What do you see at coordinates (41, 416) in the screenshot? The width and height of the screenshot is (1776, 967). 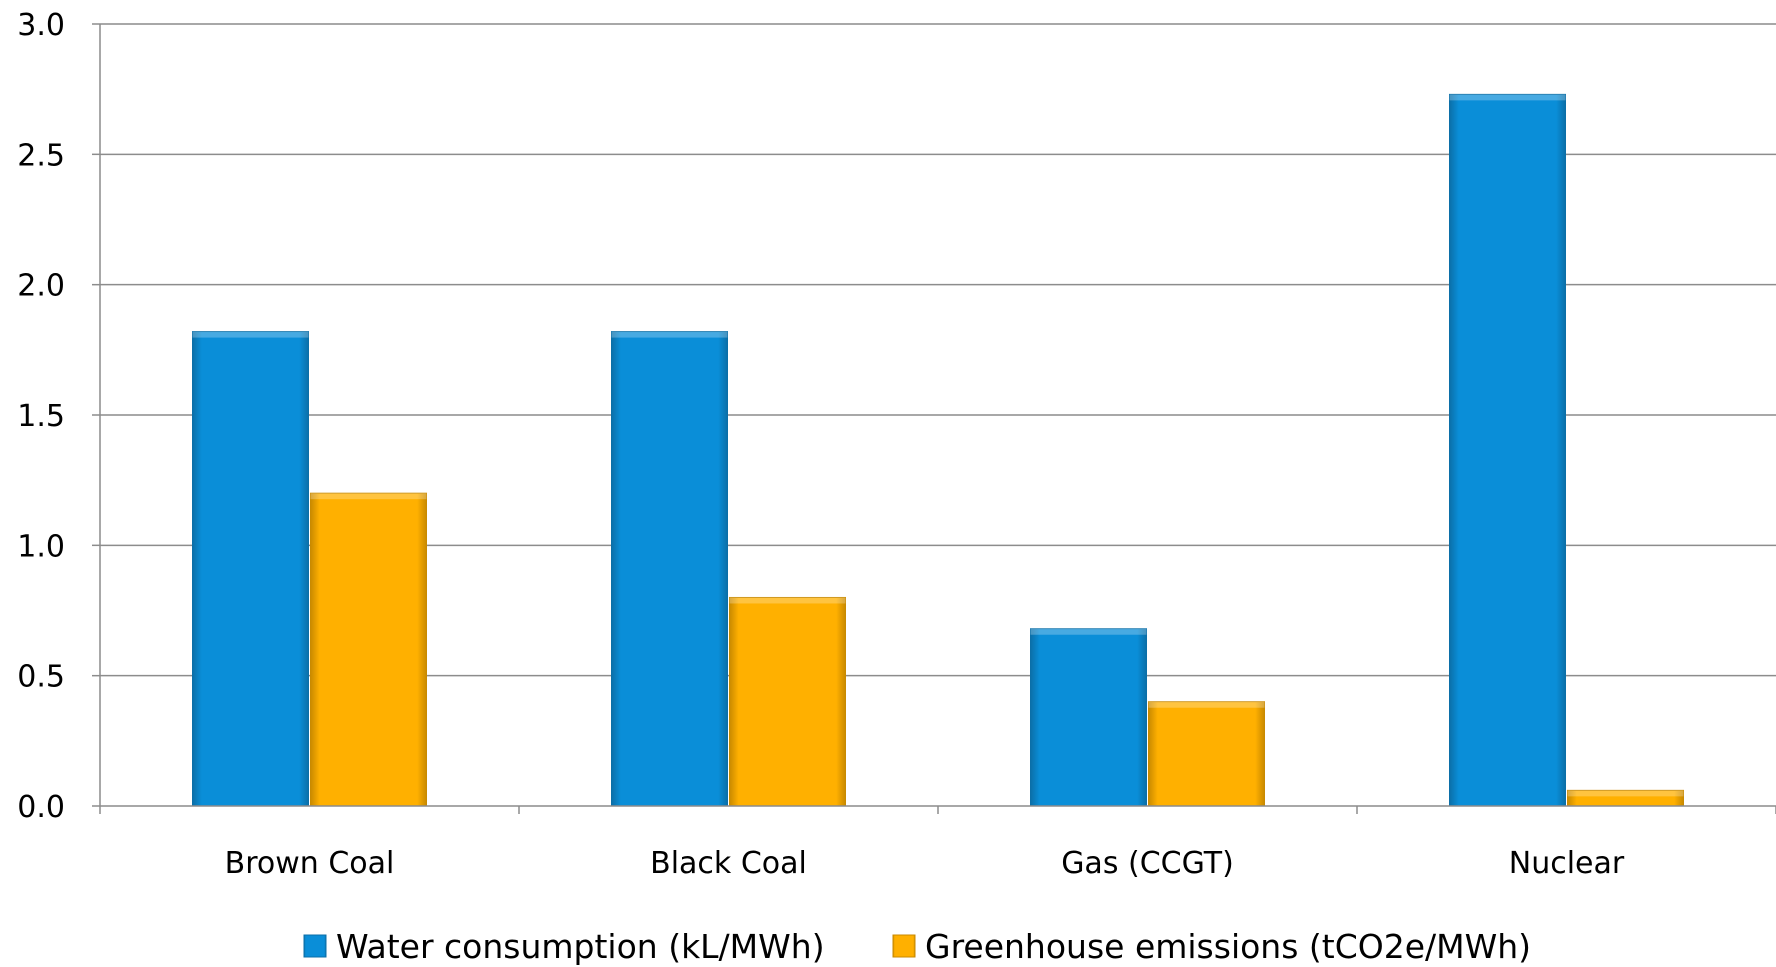 I see `y-tick-label: 1.5` at bounding box center [41, 416].